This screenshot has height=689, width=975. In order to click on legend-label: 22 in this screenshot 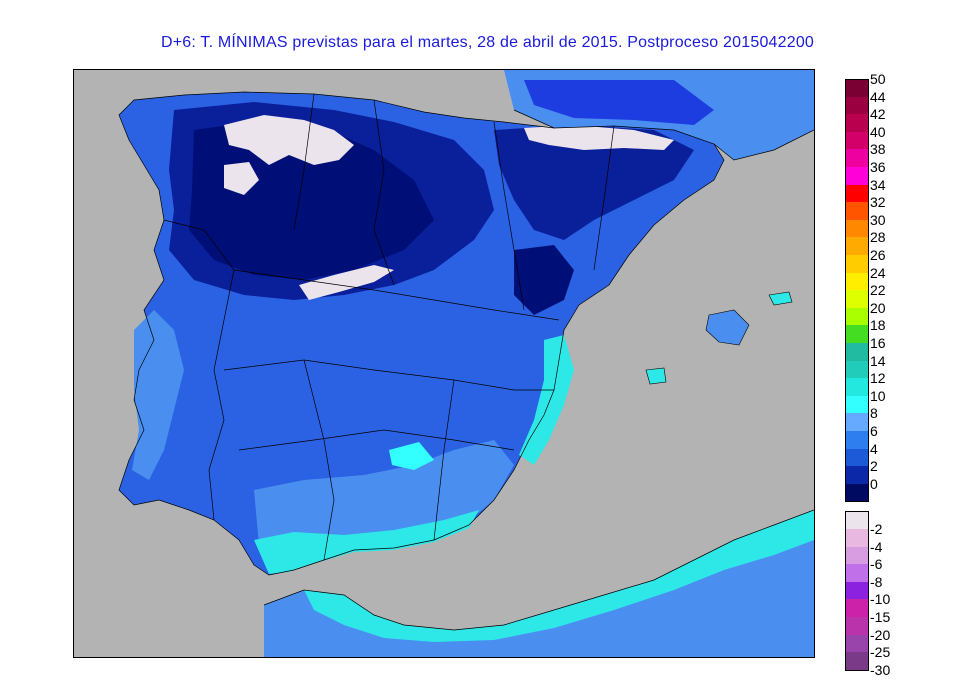, I will do `click(878, 290)`.